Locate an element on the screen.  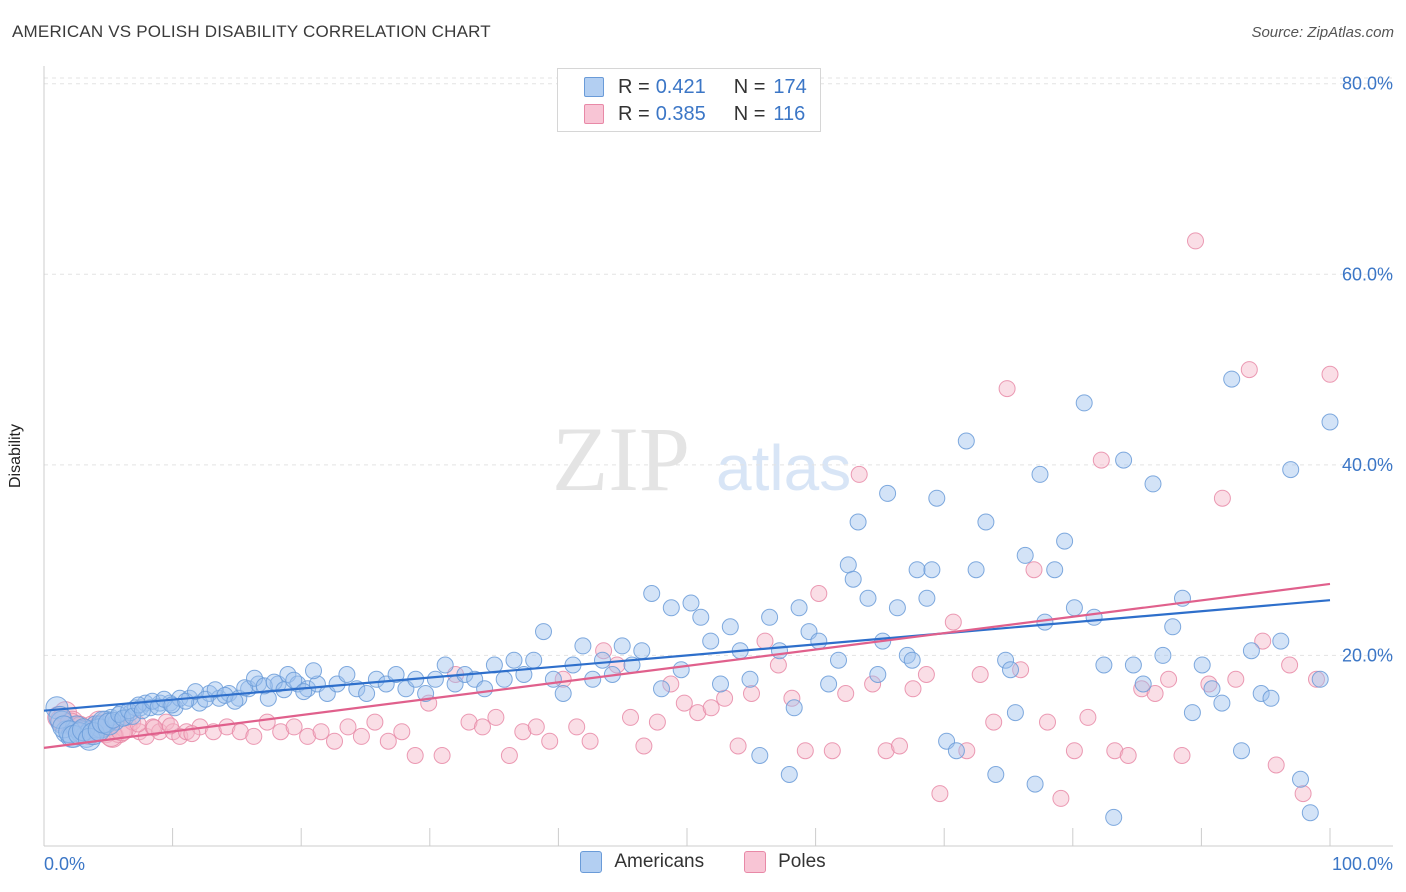
americans-swatch is located at coordinates (594, 87).